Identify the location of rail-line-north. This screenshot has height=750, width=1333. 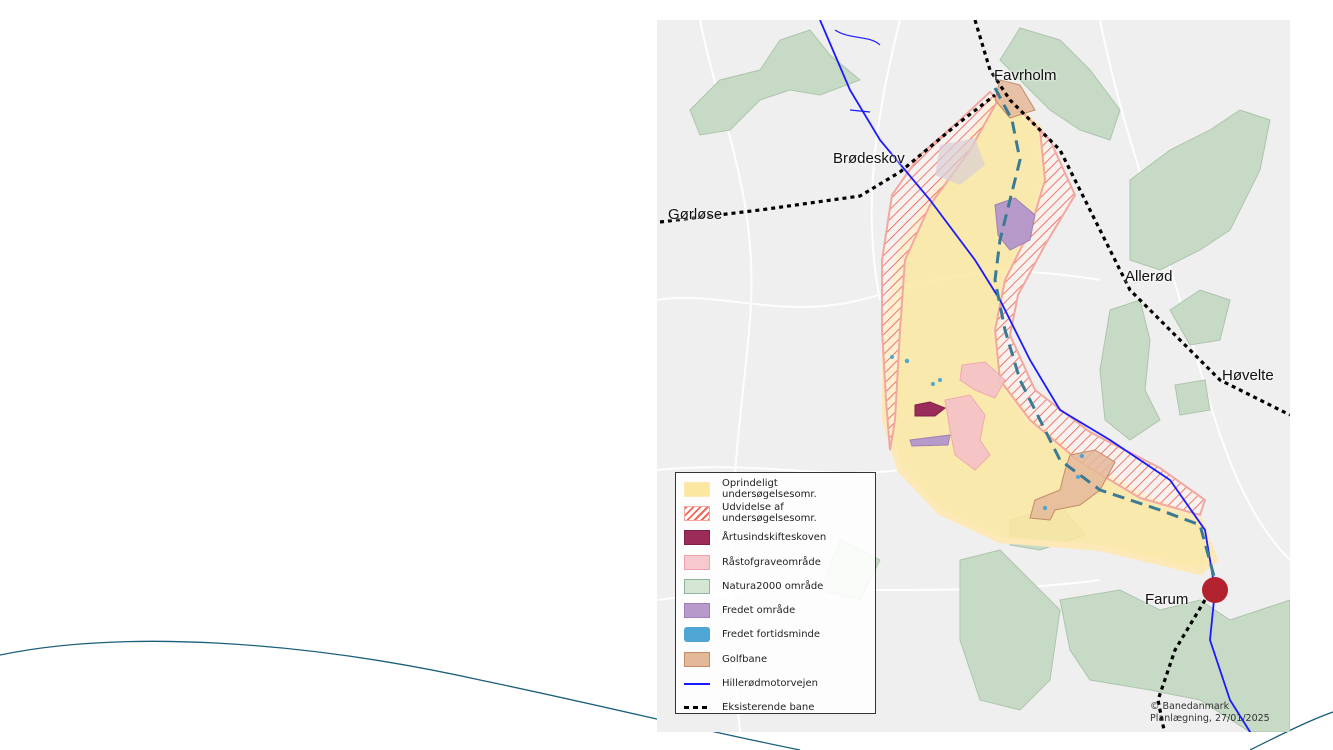
(1131, 218).